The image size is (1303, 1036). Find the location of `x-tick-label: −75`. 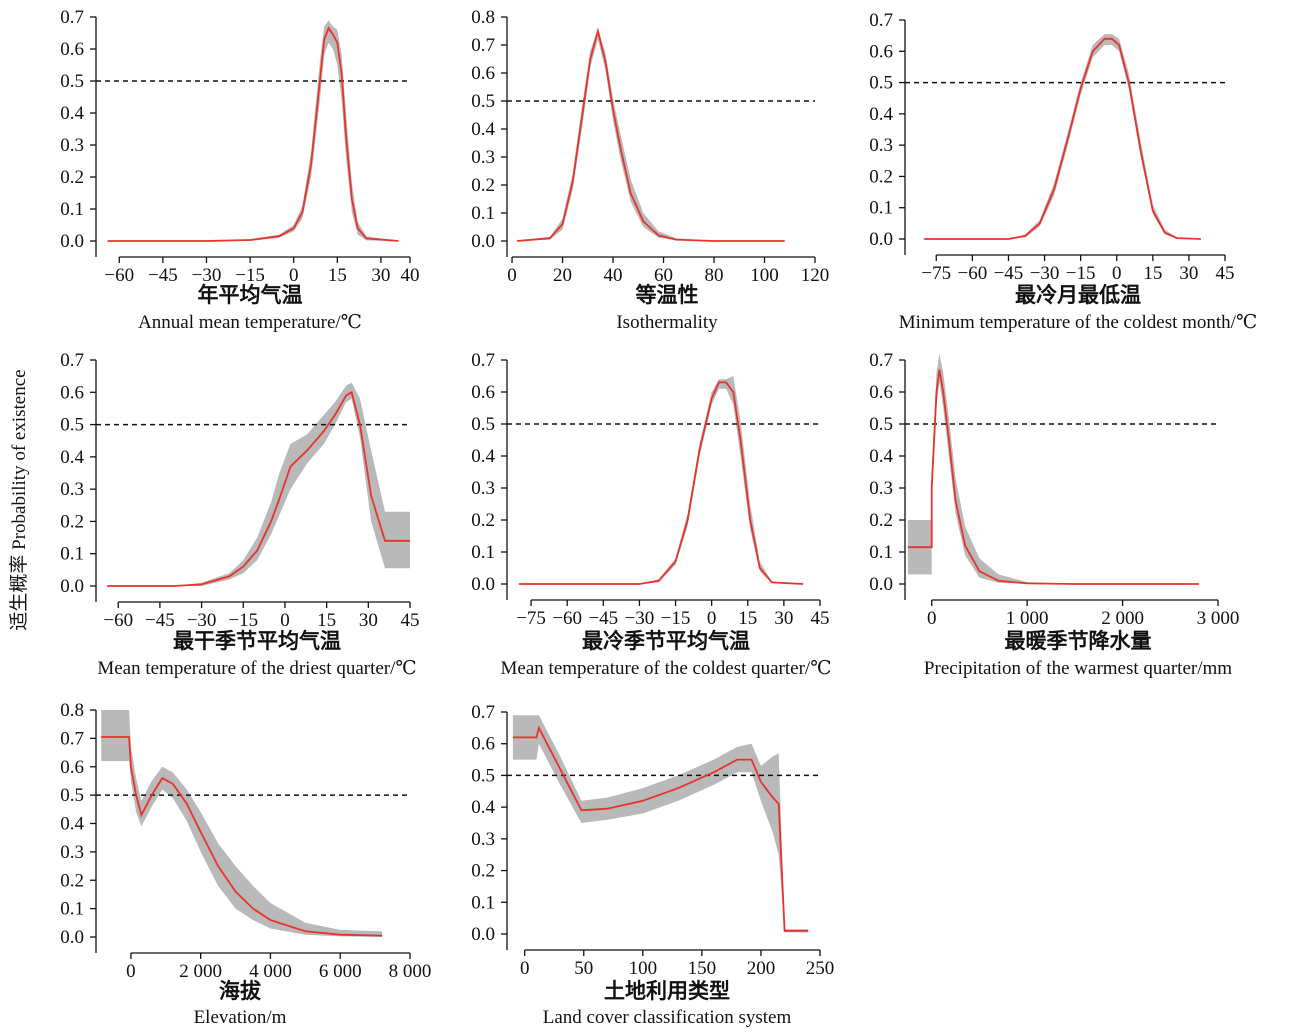

x-tick-label: −75 is located at coordinates (531, 618).